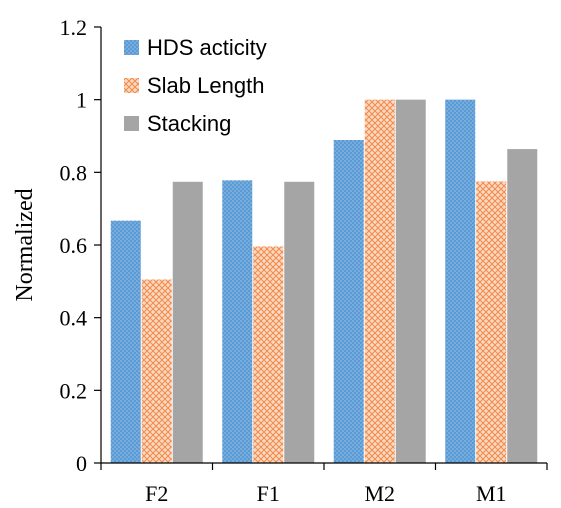 This screenshot has width=561, height=508. I want to click on bar-stacking-m1, so click(522, 306).